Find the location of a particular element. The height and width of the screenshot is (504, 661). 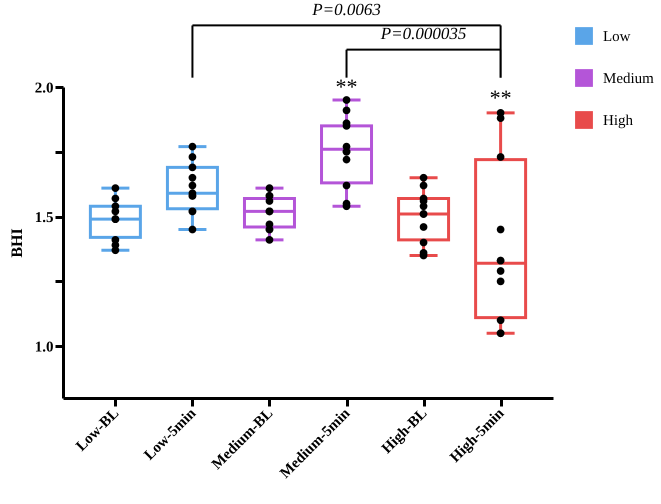

y-tick-label: 2.0 is located at coordinates (44, 88).